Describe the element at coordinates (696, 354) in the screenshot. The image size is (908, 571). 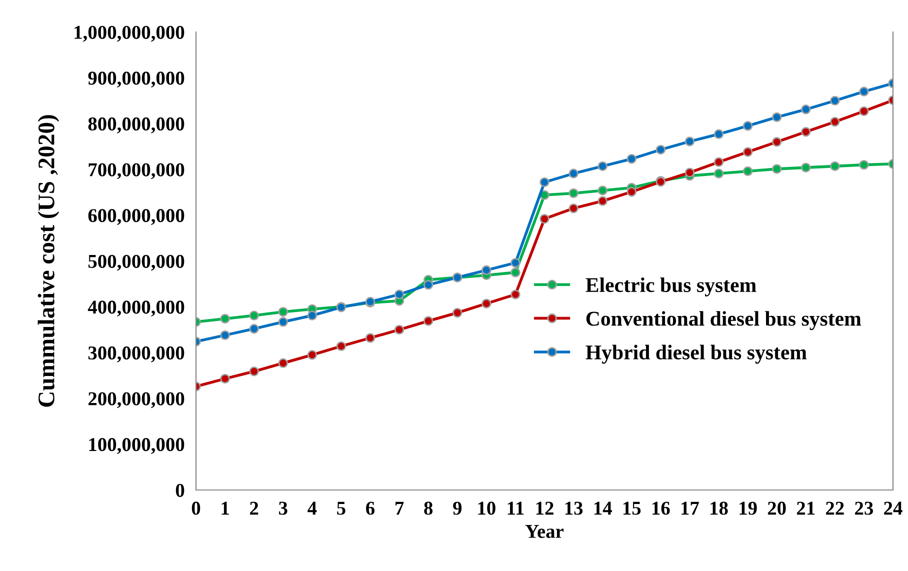
I see `legend-label: Hybrid diesel bus system` at that location.